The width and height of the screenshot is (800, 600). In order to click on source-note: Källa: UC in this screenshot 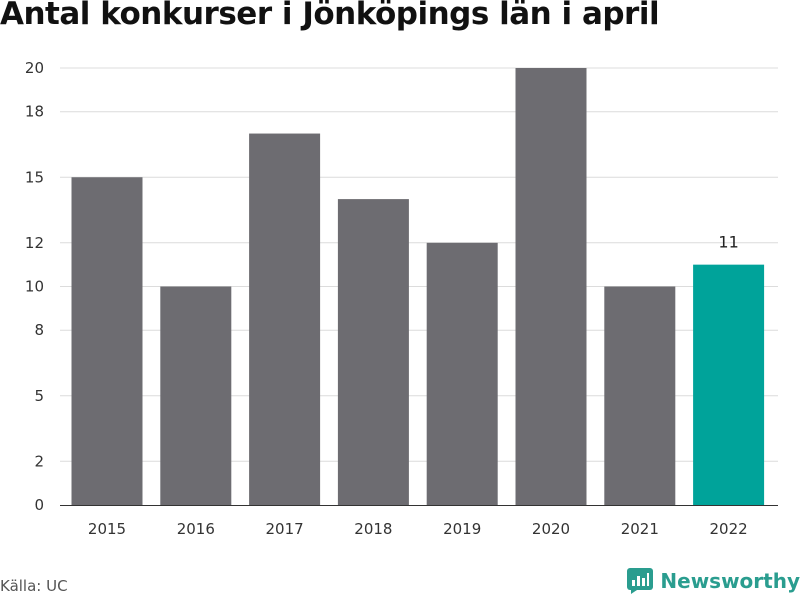, I will do `click(34, 586)`.